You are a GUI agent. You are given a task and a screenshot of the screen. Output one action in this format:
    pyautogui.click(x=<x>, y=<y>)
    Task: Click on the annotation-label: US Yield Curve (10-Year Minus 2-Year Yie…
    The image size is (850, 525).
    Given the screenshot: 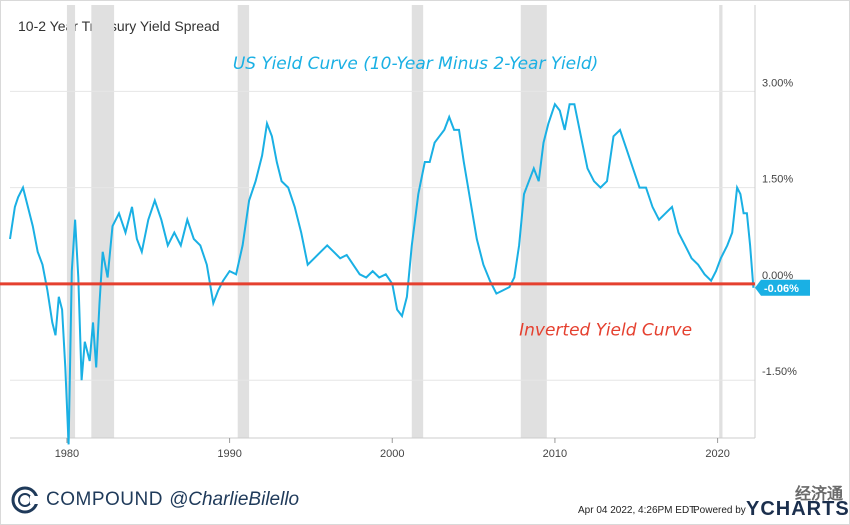 What is the action you would take?
    pyautogui.click(x=415, y=64)
    